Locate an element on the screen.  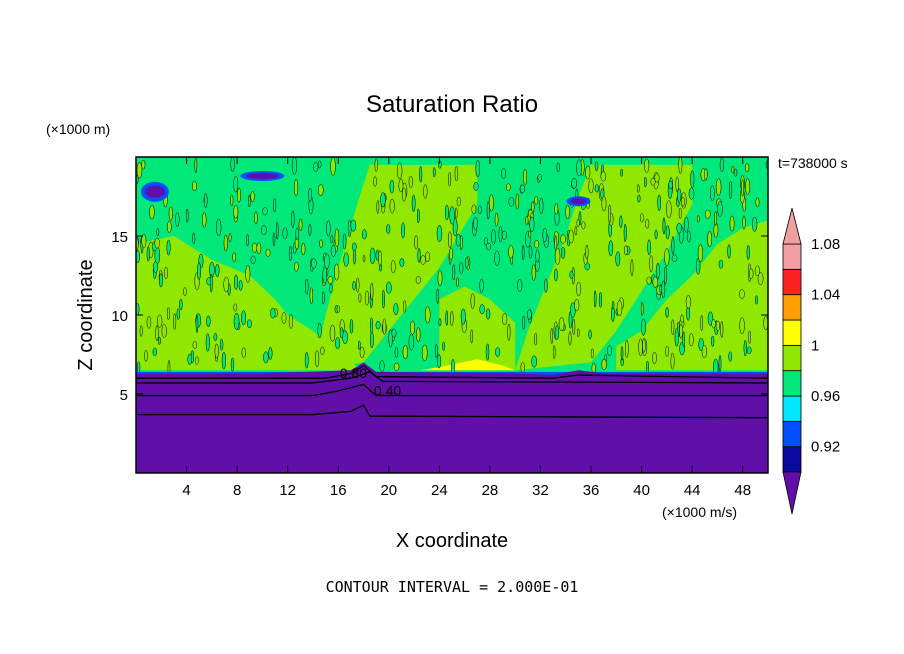
y-tick-label: 10 is located at coordinates (119, 316).